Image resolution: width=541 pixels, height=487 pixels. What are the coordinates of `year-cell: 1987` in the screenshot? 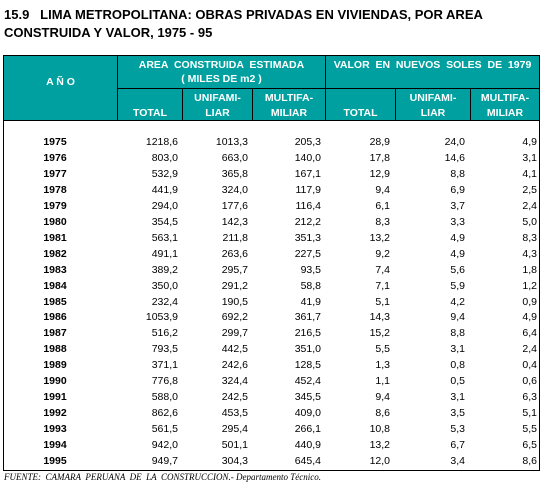 It's located at (55, 333).